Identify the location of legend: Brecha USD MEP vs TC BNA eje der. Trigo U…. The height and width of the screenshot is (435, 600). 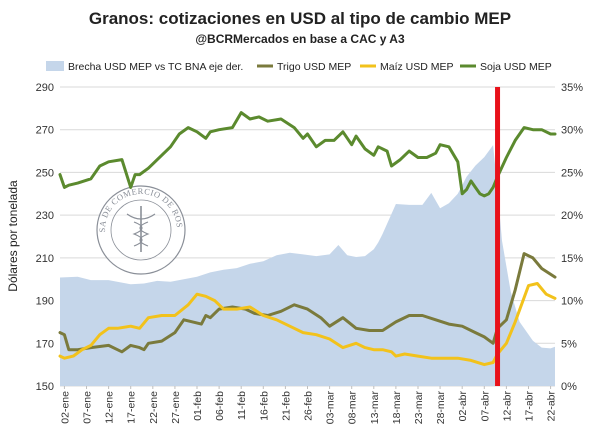
(299, 67).